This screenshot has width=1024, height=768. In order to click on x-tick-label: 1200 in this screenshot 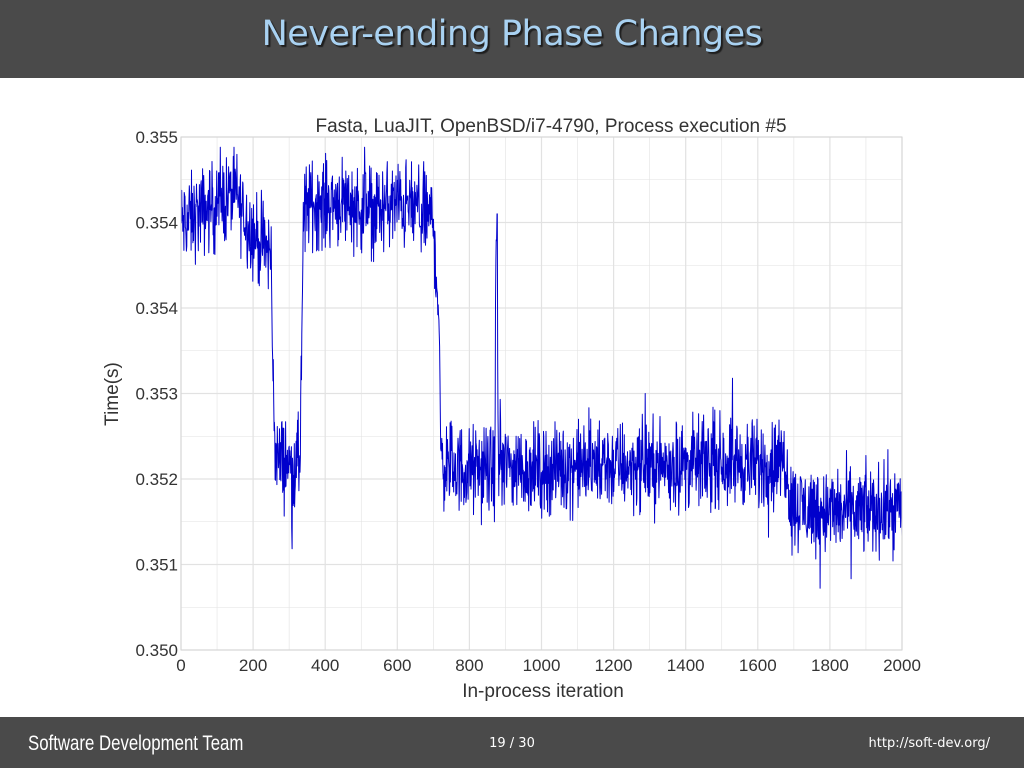, I will do `click(614, 665)`.